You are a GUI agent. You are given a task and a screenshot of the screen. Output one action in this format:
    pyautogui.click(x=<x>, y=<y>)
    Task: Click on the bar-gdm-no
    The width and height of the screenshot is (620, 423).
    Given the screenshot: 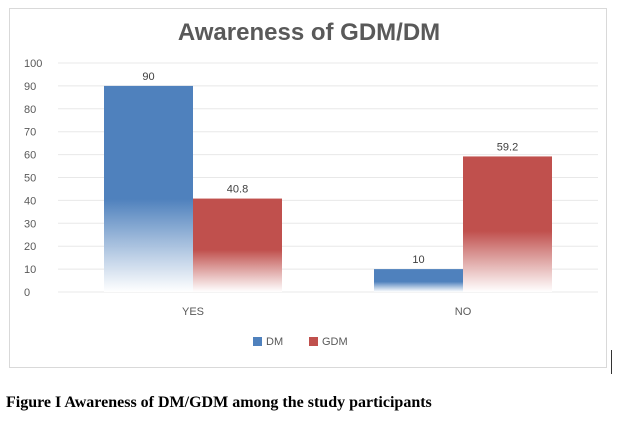 What is the action you would take?
    pyautogui.click(x=507, y=224)
    